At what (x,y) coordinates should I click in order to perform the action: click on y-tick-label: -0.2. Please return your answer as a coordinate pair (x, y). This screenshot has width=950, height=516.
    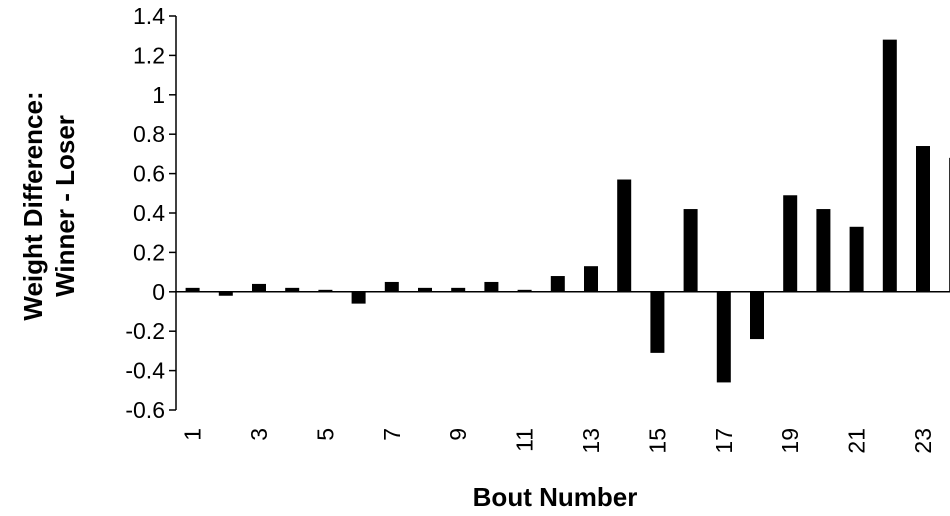
    Looking at the image, I should click on (145, 331).